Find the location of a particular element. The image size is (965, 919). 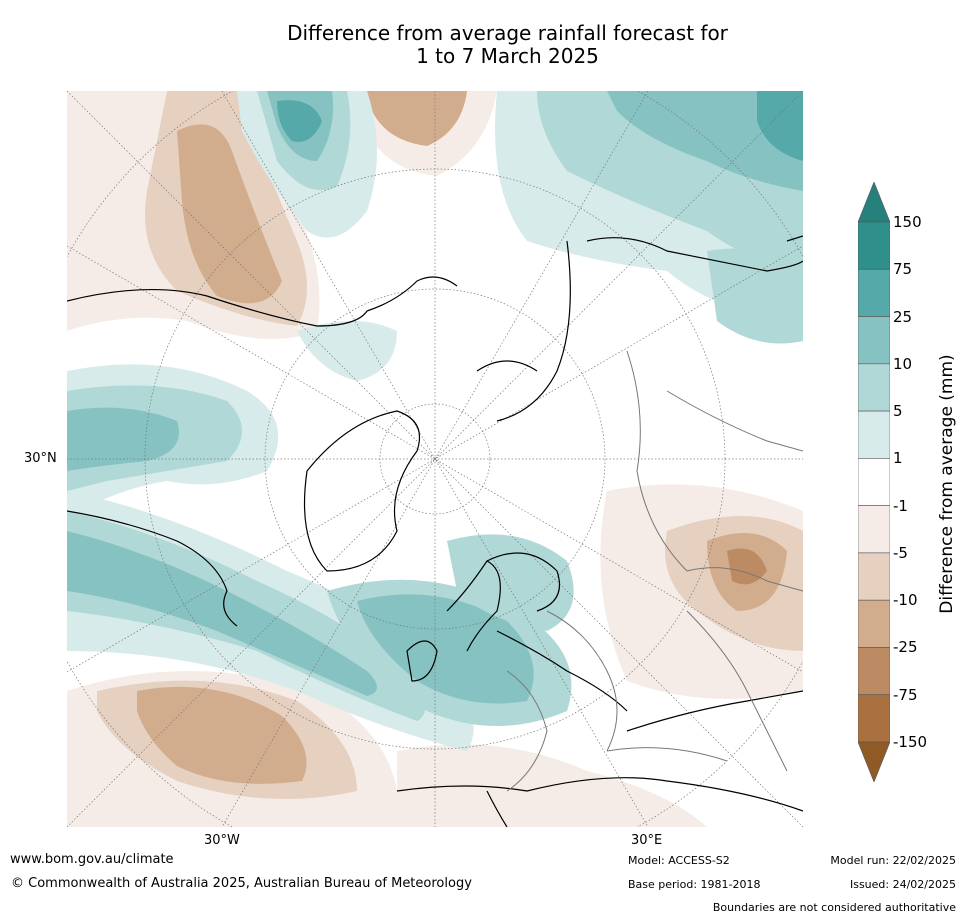

colorbar-tick-label: -75 is located at coordinates (905, 694).